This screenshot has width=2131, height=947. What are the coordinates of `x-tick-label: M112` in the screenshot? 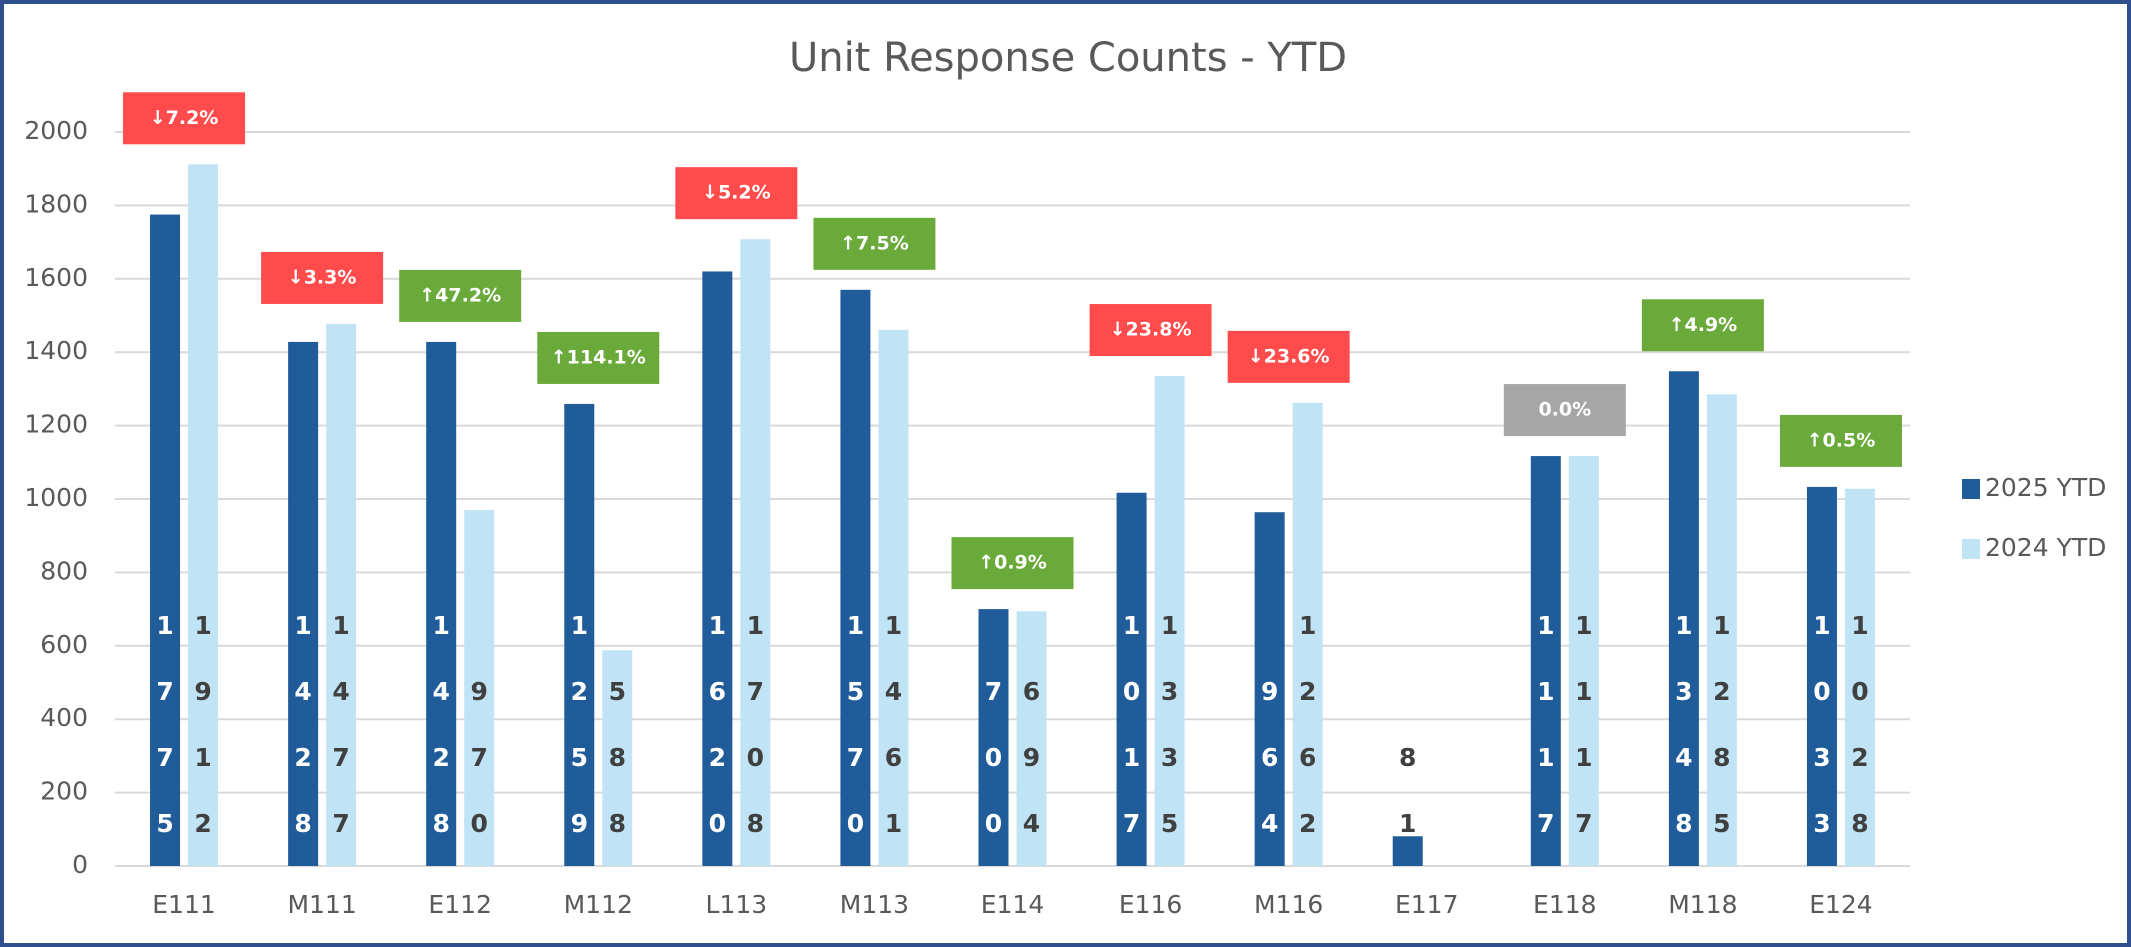 It's located at (598, 904).